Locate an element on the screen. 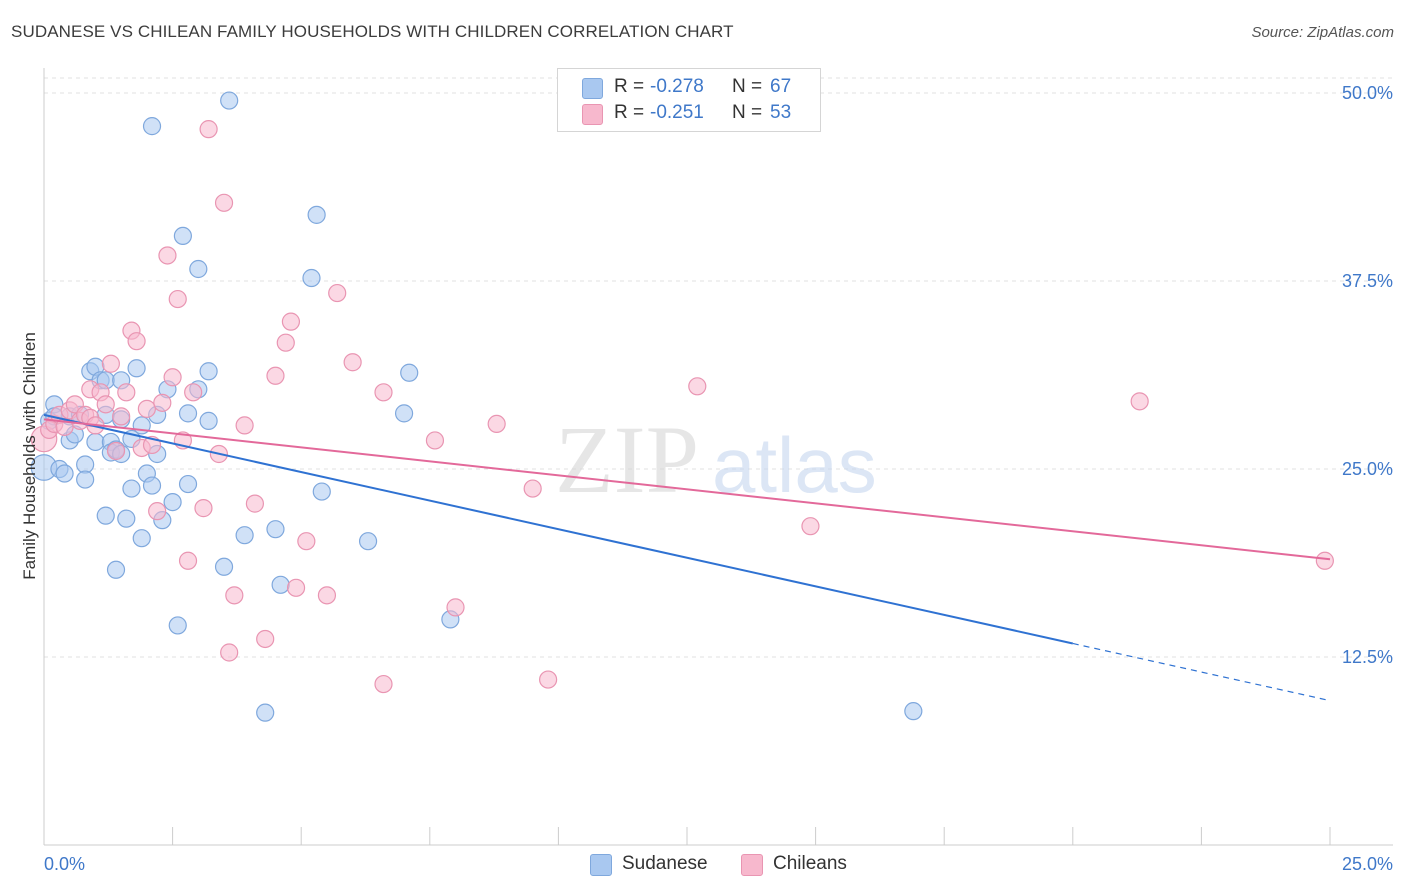 The image size is (1406, 892). sudanese-trend-extension is located at coordinates (1201, 672).